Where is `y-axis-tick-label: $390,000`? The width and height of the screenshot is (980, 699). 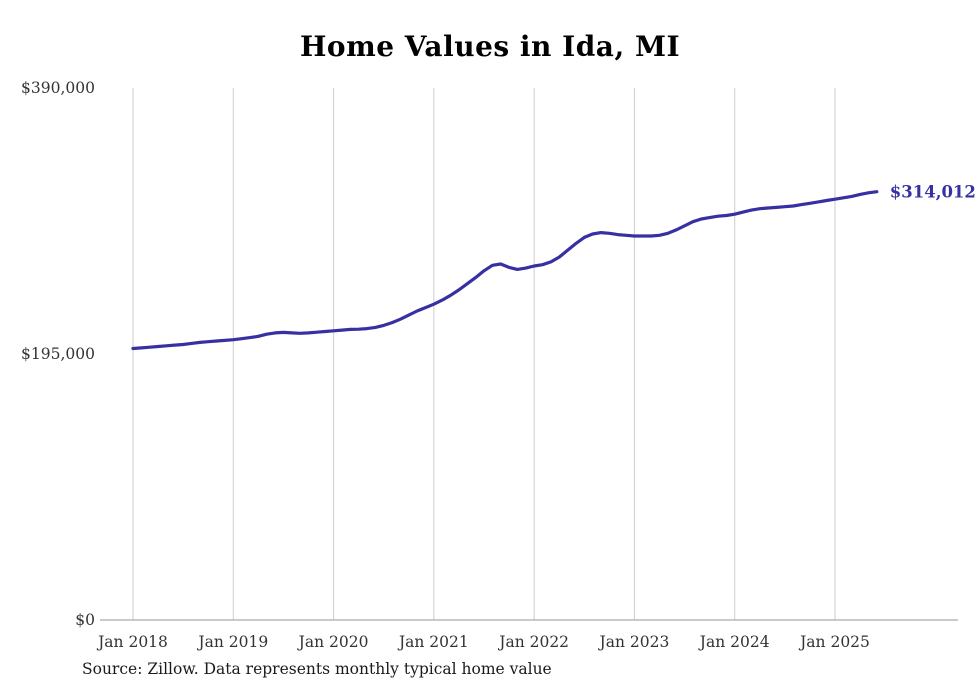 y-axis-tick-label: $390,000 is located at coordinates (58, 88).